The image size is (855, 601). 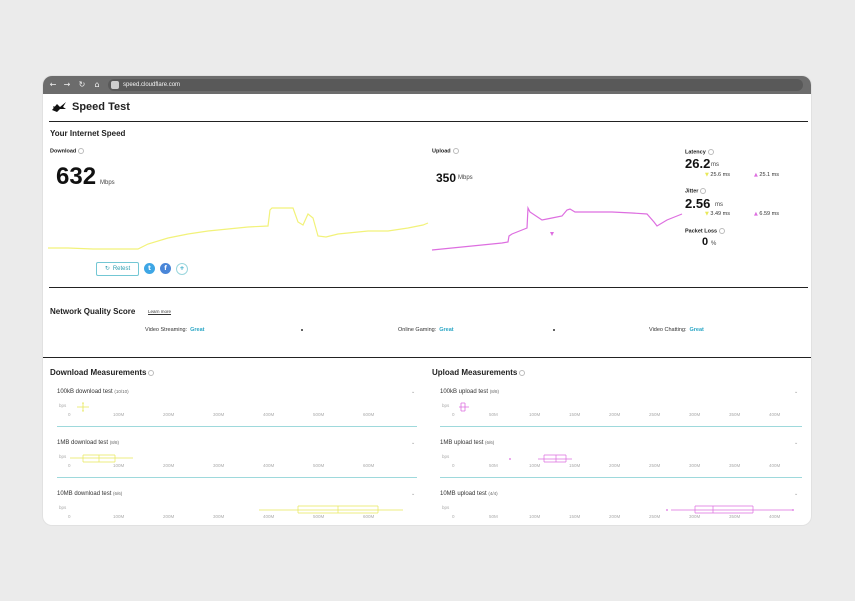 I want to click on network-divider, so click(x=427, y=357).